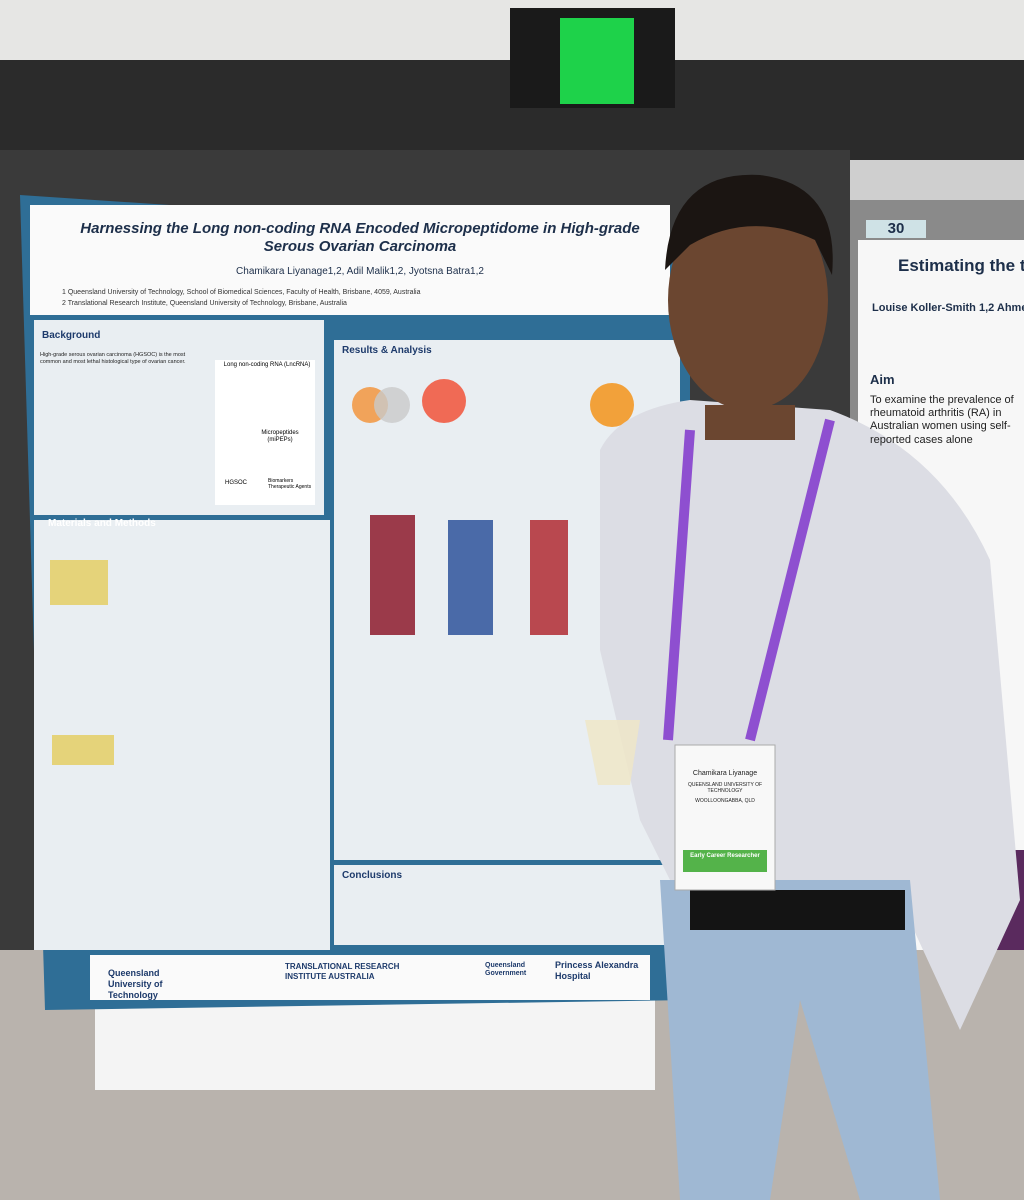 The height and width of the screenshot is (1200, 1024). What do you see at coordinates (725, 788) in the screenshot?
I see `badge-org: QUEENSLAND UNIVERSITY OF TECHNOLOGY` at bounding box center [725, 788].